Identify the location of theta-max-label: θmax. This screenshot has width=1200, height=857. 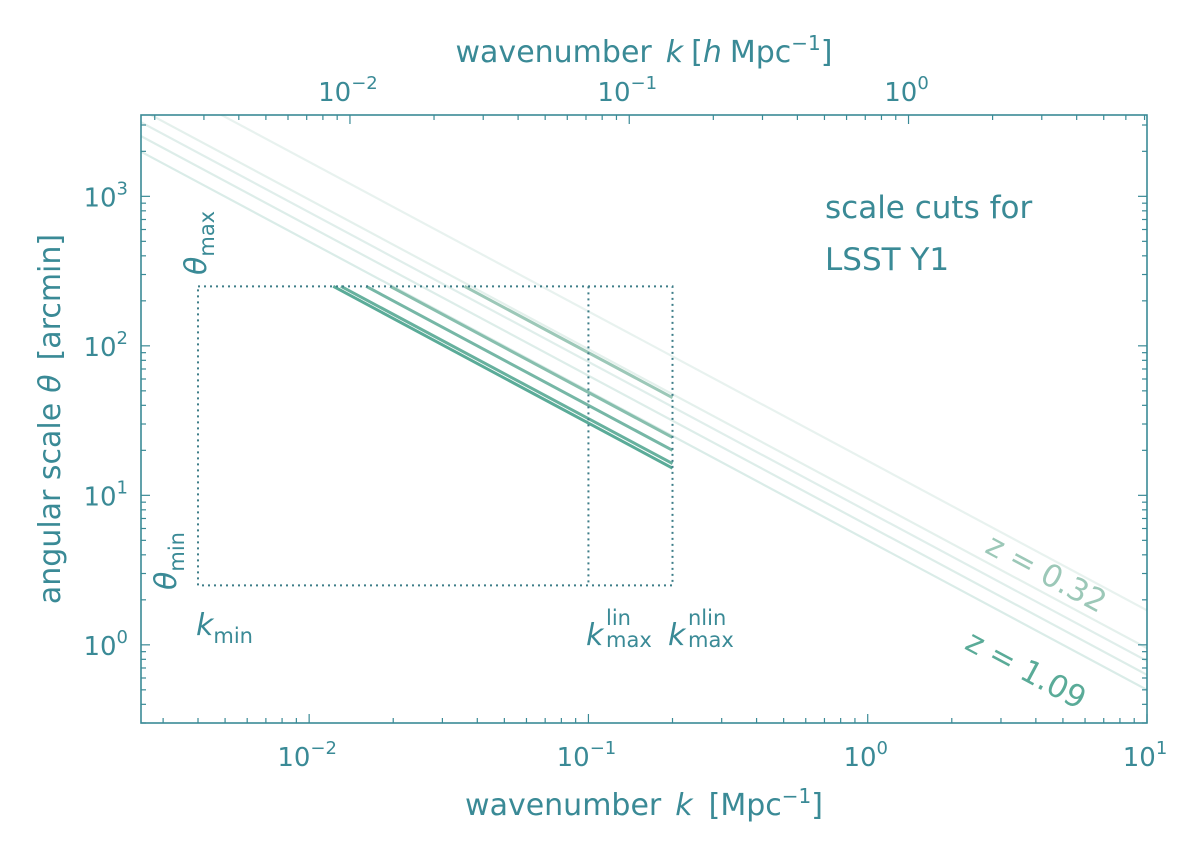
(199, 243).